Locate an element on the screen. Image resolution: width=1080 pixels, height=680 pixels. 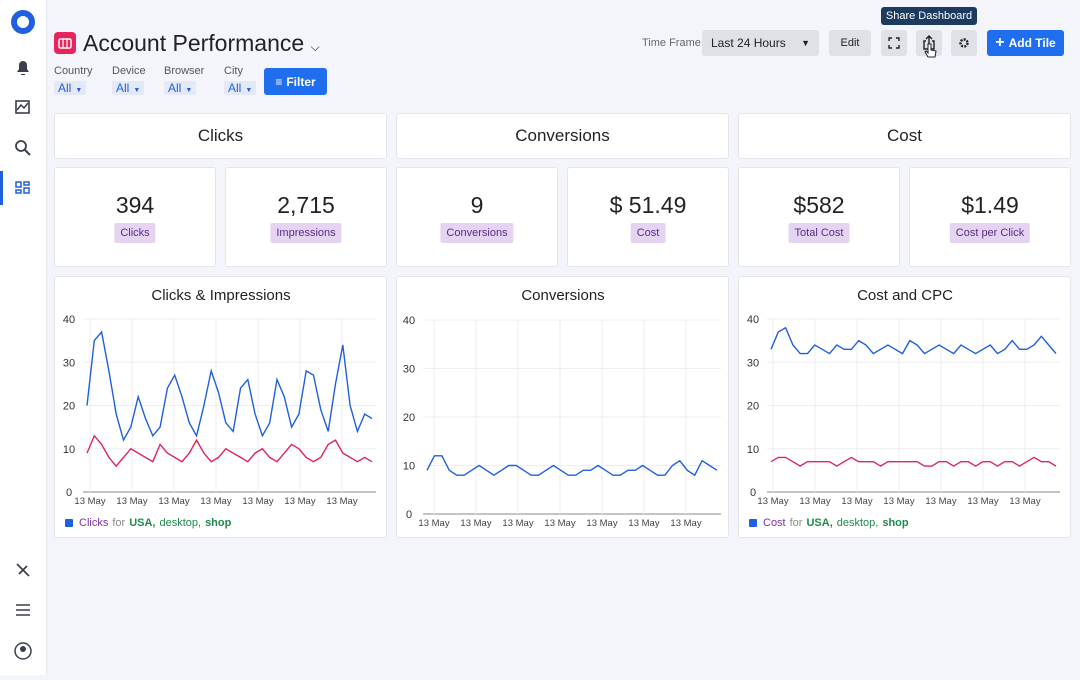
y-tick-label: 0 is located at coordinates (409, 515).